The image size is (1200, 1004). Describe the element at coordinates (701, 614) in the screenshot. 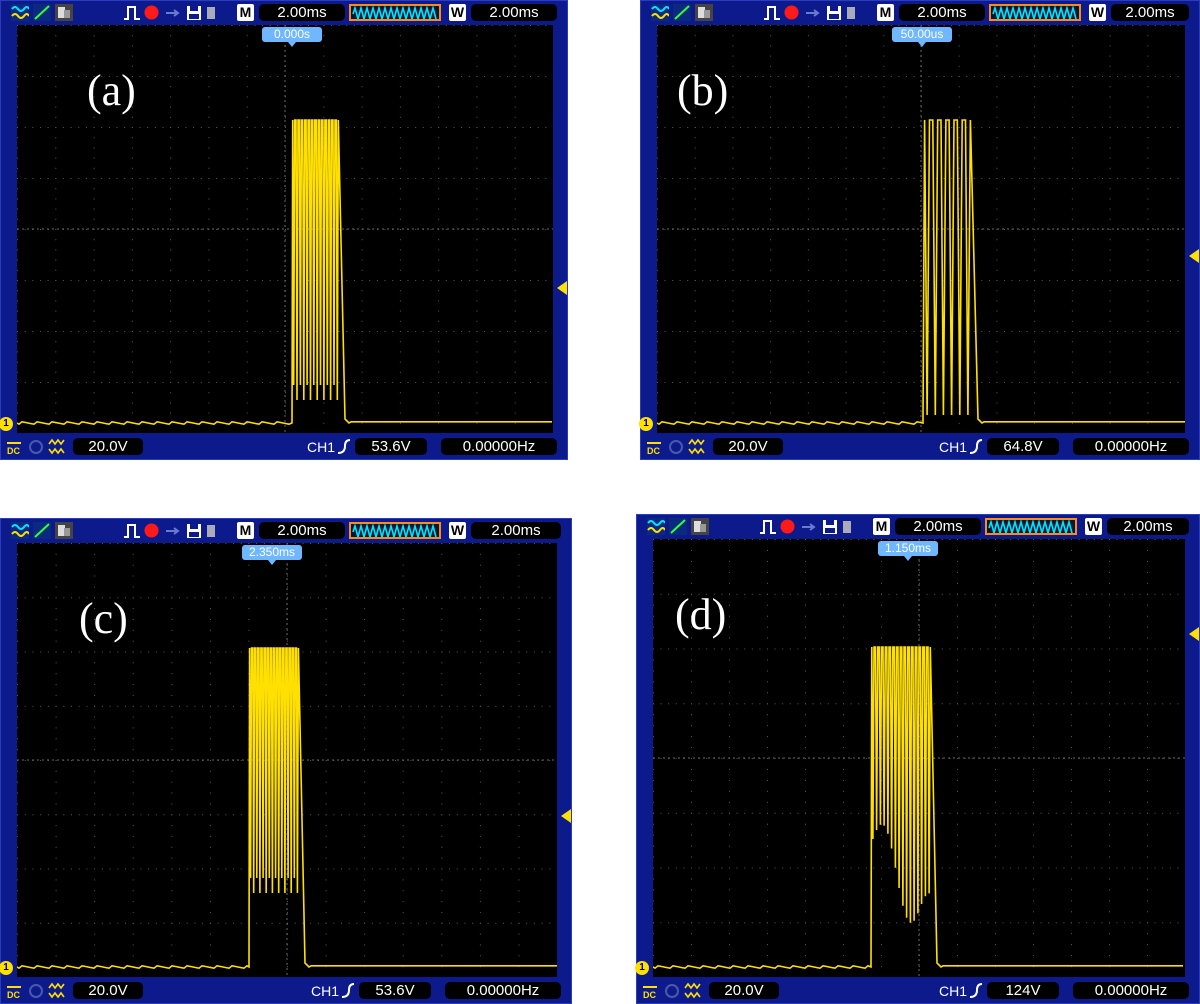

I see `panel-label: (d)` at that location.